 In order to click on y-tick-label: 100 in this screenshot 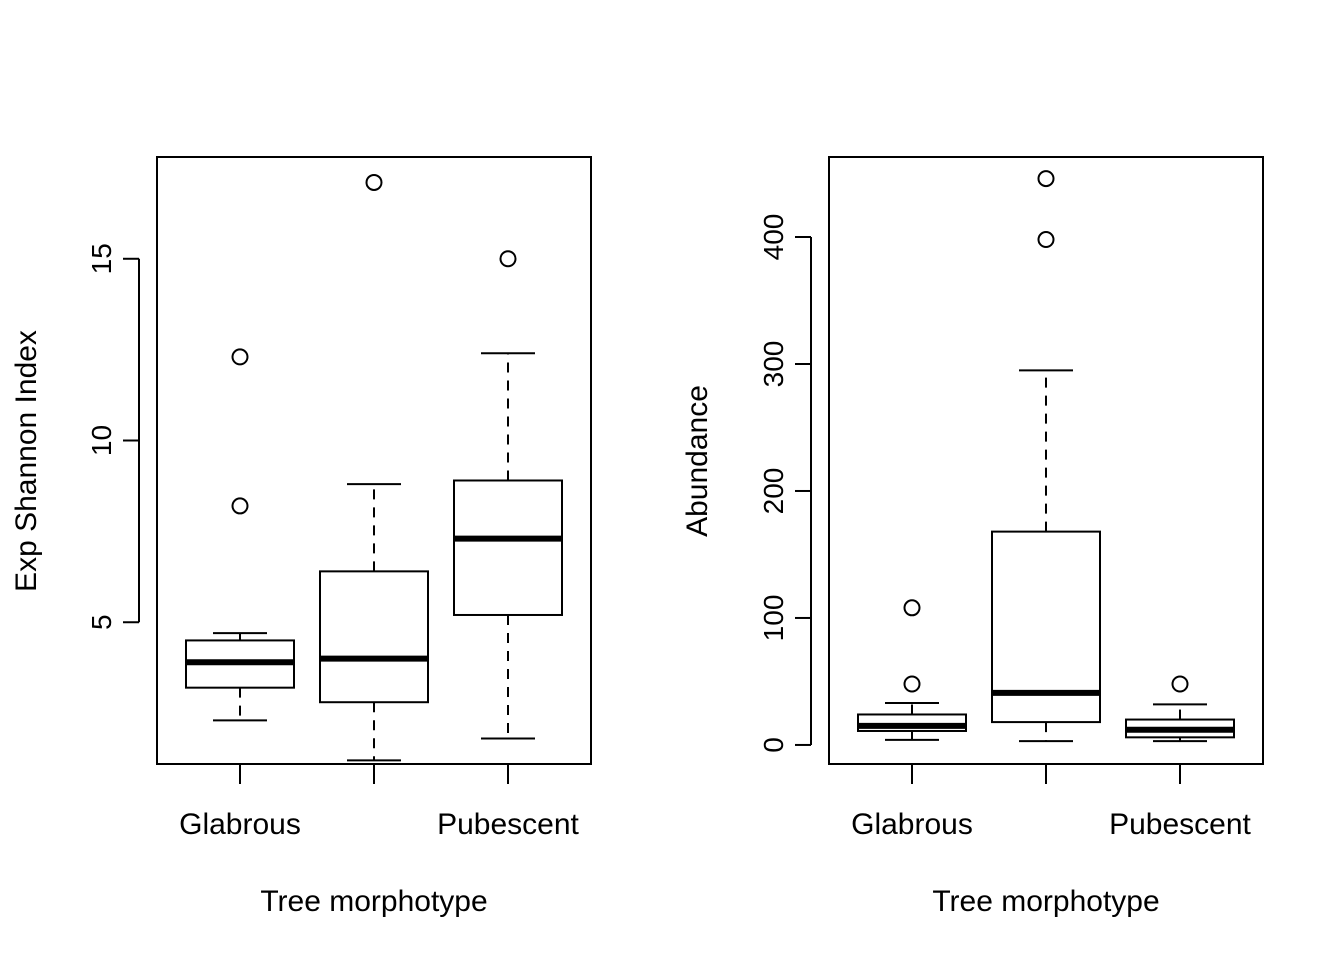, I will do `click(773, 618)`.